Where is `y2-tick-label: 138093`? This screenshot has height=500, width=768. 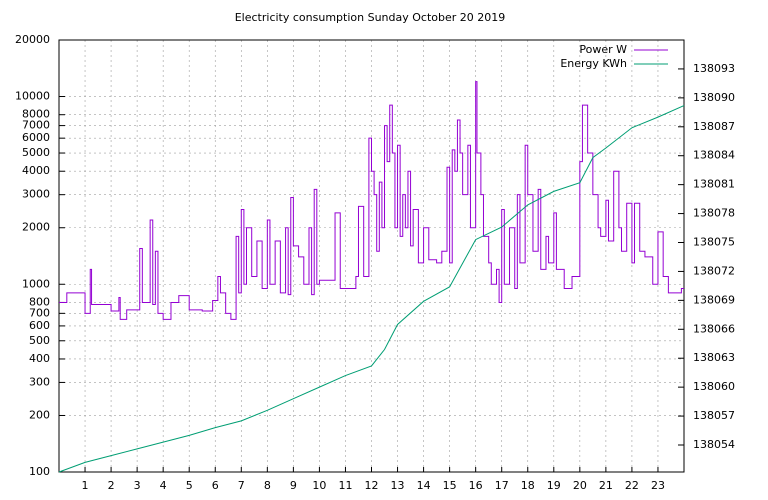 y2-tick-label: 138093 is located at coordinates (714, 68).